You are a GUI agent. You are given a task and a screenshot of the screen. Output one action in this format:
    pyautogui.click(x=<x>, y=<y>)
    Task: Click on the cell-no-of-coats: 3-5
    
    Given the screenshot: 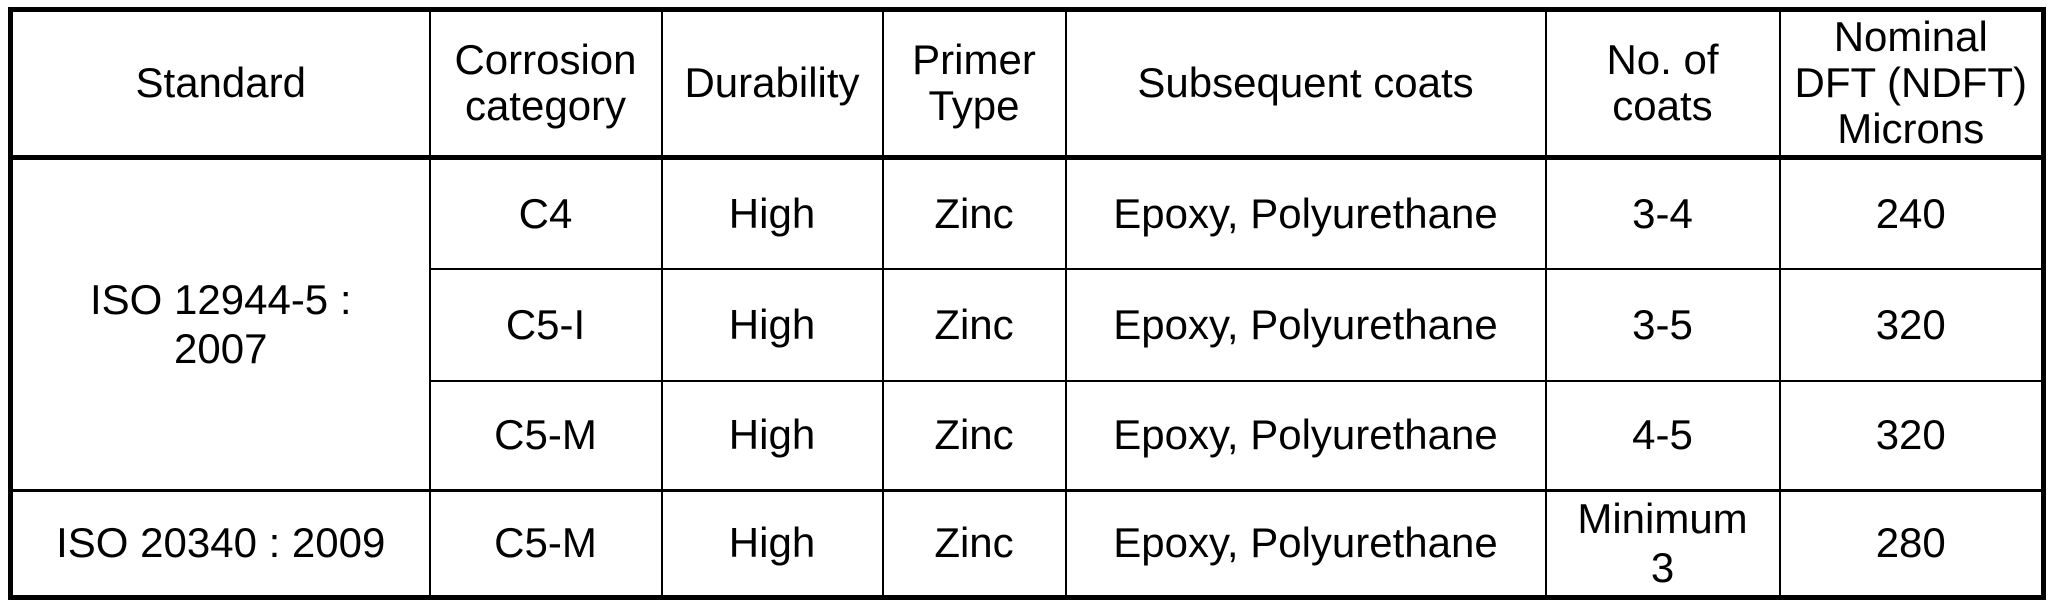 What is the action you would take?
    pyautogui.click(x=1662, y=324)
    